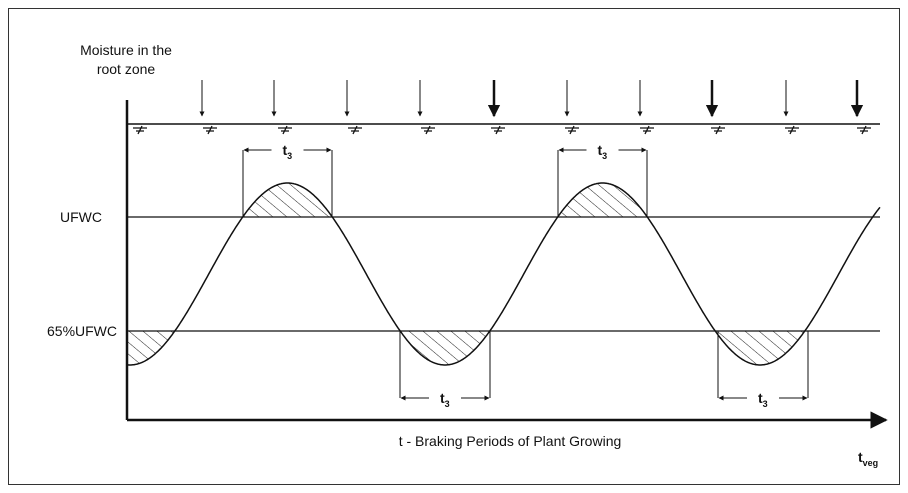  Describe the element at coordinates (126, 69) in the screenshot. I see `y-axis-label: root zone` at that location.